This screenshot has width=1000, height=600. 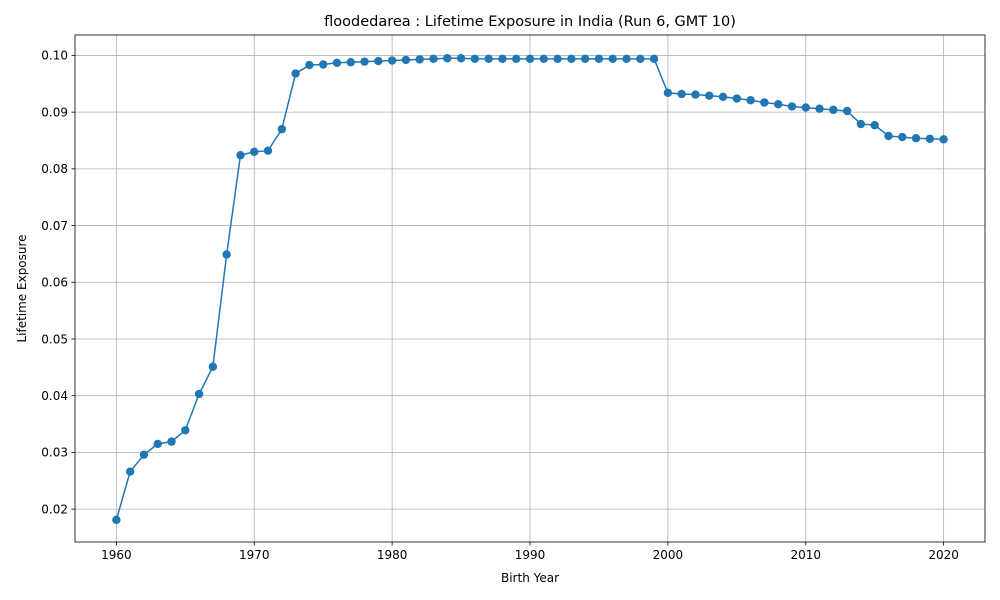 I want to click on y-tick-label: 0.10, so click(x=54, y=56).